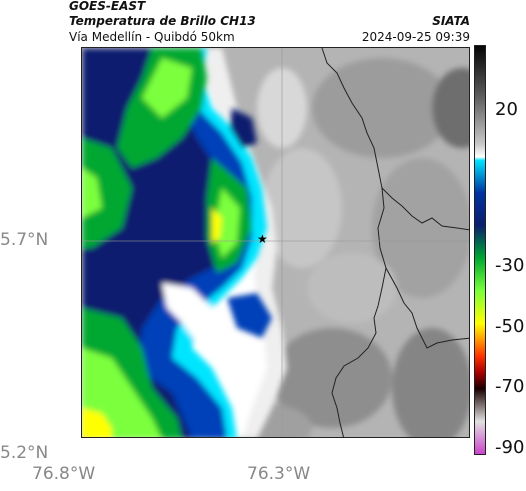  What do you see at coordinates (510, 326) in the screenshot?
I see `colorbar-label: -50` at bounding box center [510, 326].